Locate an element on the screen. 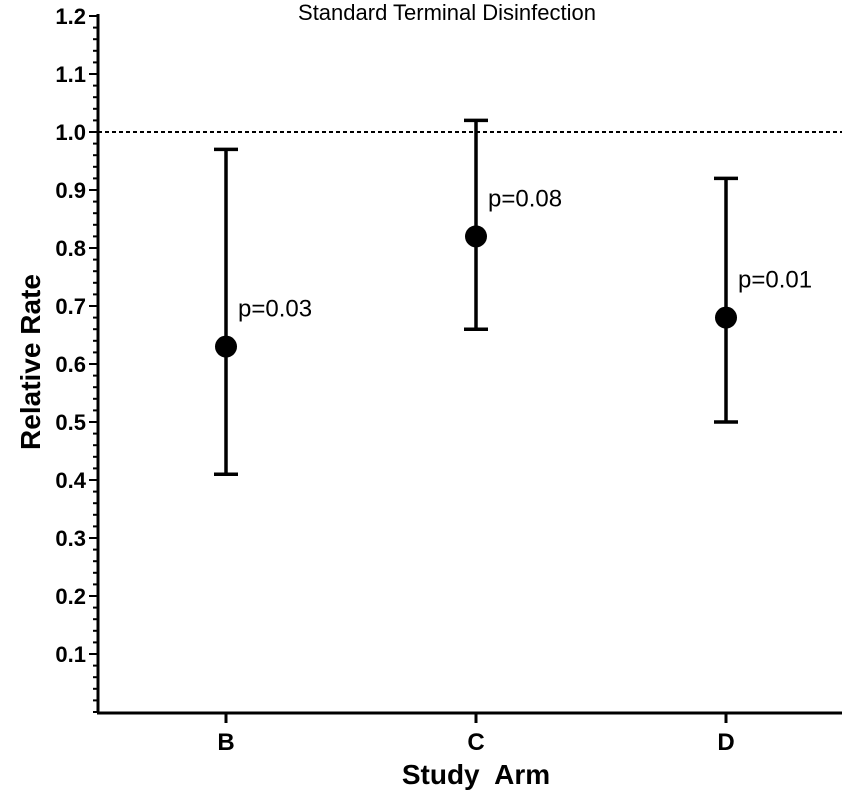  data-point-C is located at coordinates (476, 236).